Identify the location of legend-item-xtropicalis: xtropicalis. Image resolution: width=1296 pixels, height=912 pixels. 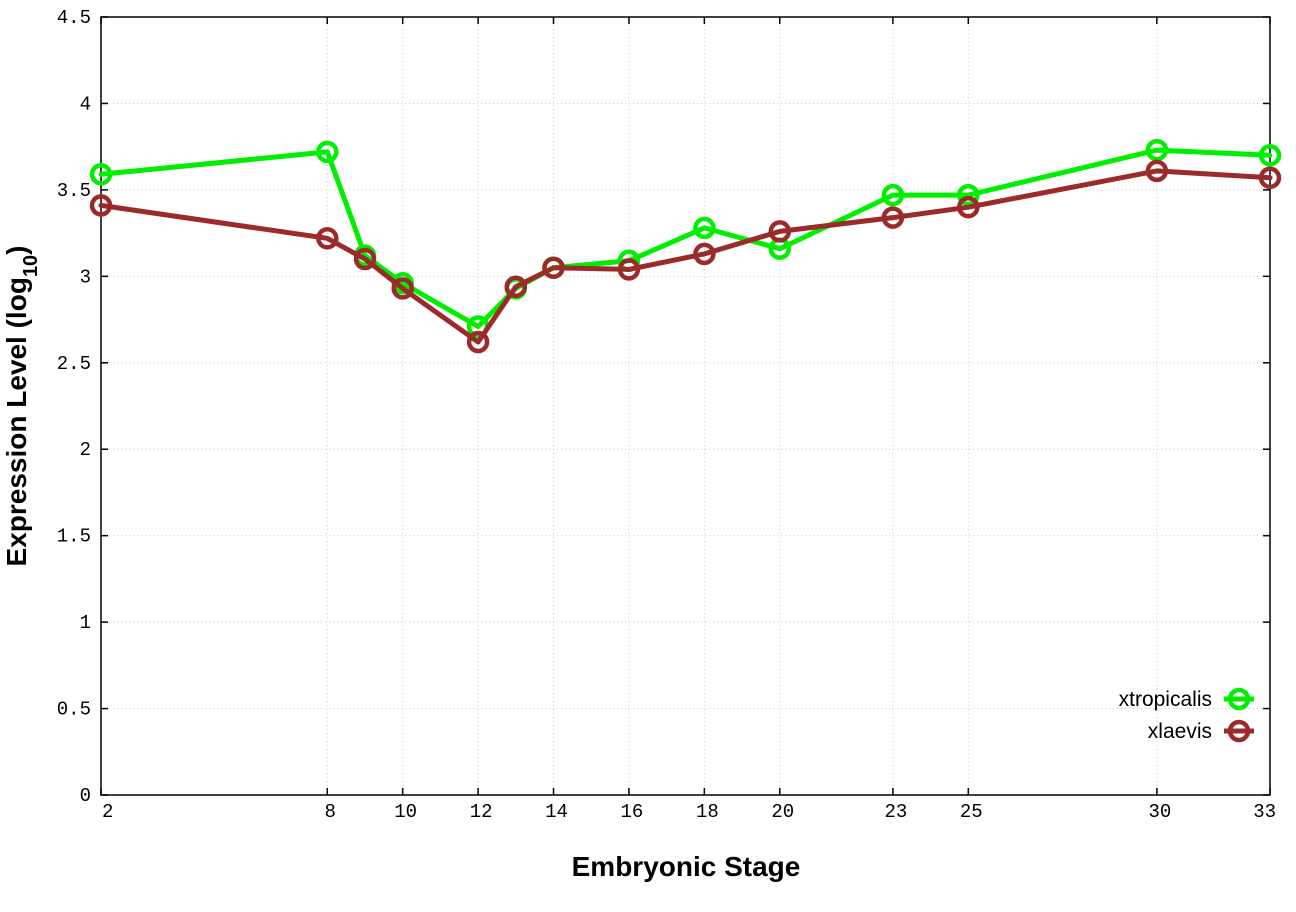
(1186, 699).